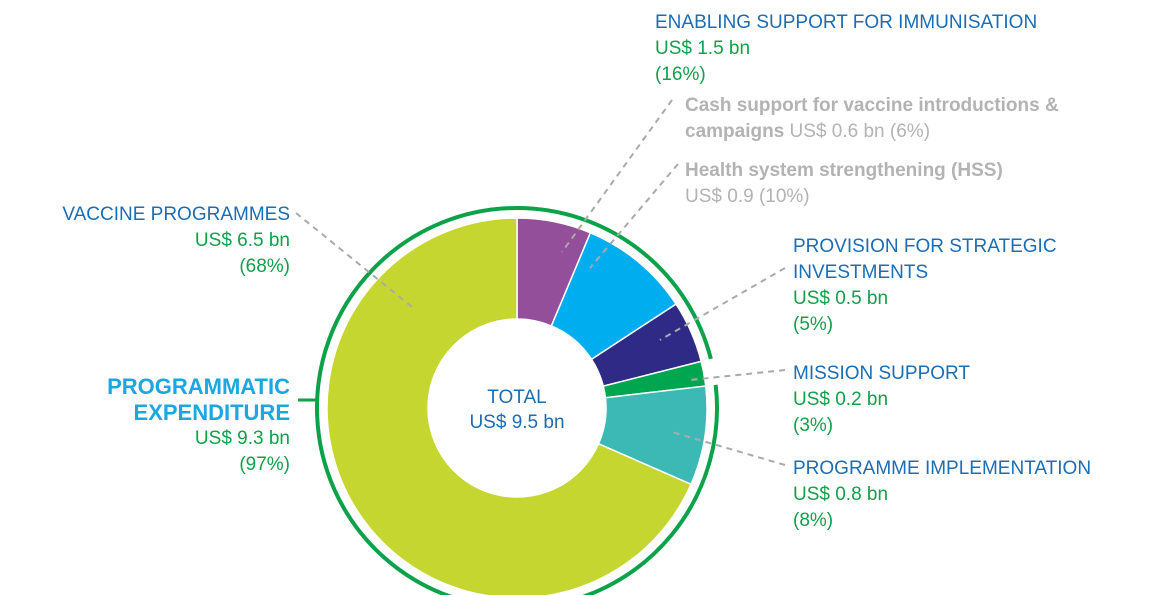 The width and height of the screenshot is (1157, 595). Describe the element at coordinates (963, 400) in the screenshot. I see `slice-label: MISSION SUPPORT US$ 0.2 bn (3%)` at that location.